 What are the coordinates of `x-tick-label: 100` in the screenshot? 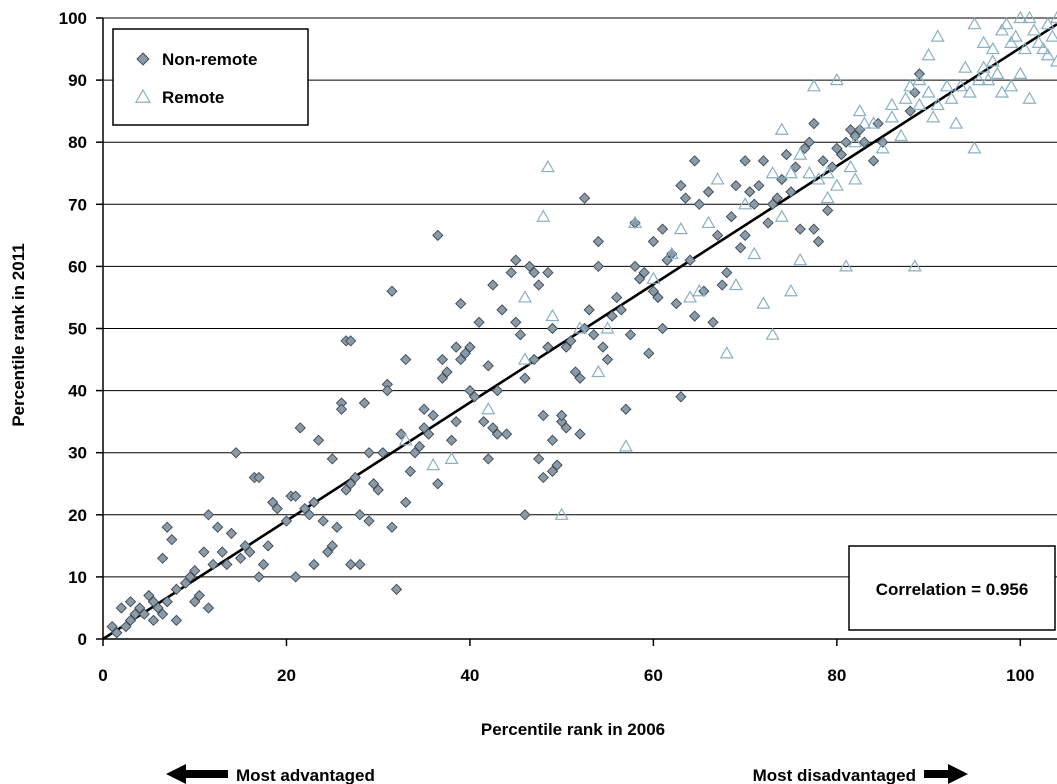 It's located at (1020, 675).